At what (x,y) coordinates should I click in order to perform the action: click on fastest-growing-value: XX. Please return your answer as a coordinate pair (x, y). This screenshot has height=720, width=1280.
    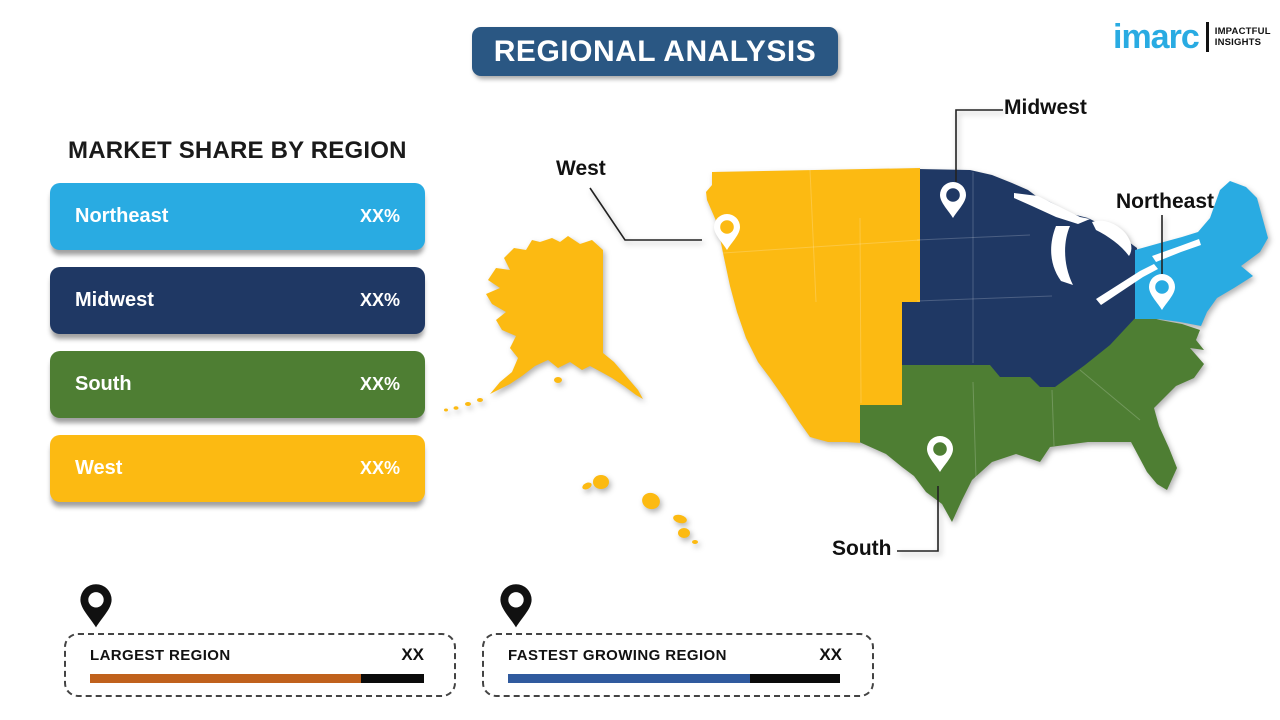
    Looking at the image, I should click on (830, 654).